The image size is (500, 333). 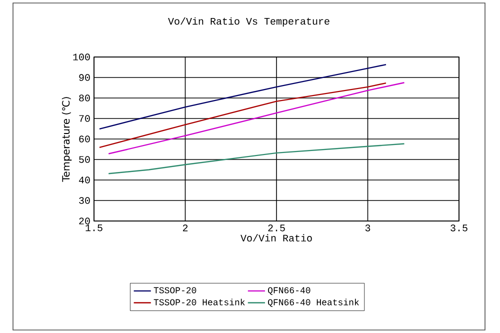 What do you see at coordinates (249, 22) in the screenshot?
I see `chart-title: Vo/Vin Ratio Vs Temperature` at bounding box center [249, 22].